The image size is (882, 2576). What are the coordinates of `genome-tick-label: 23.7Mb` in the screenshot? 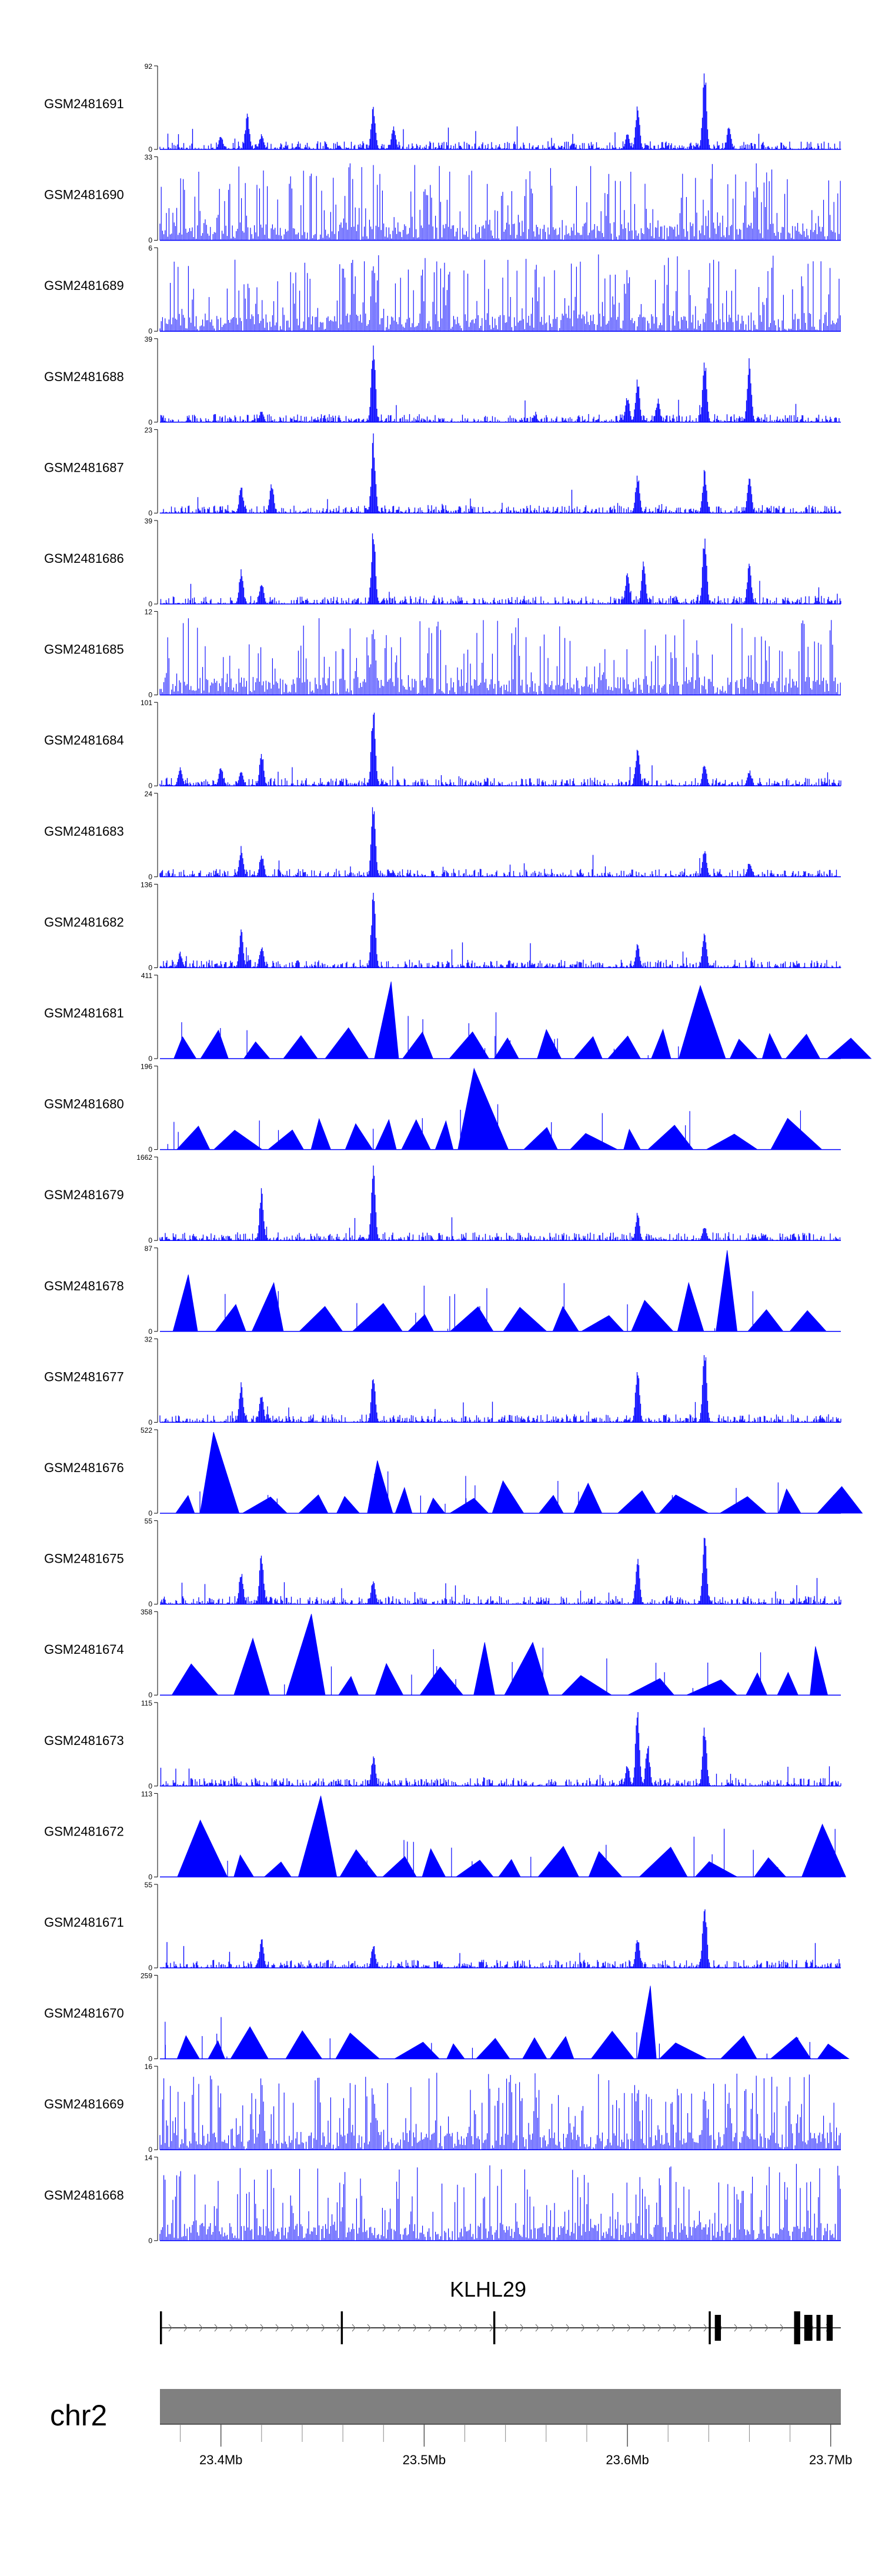 It's located at (830, 2459).